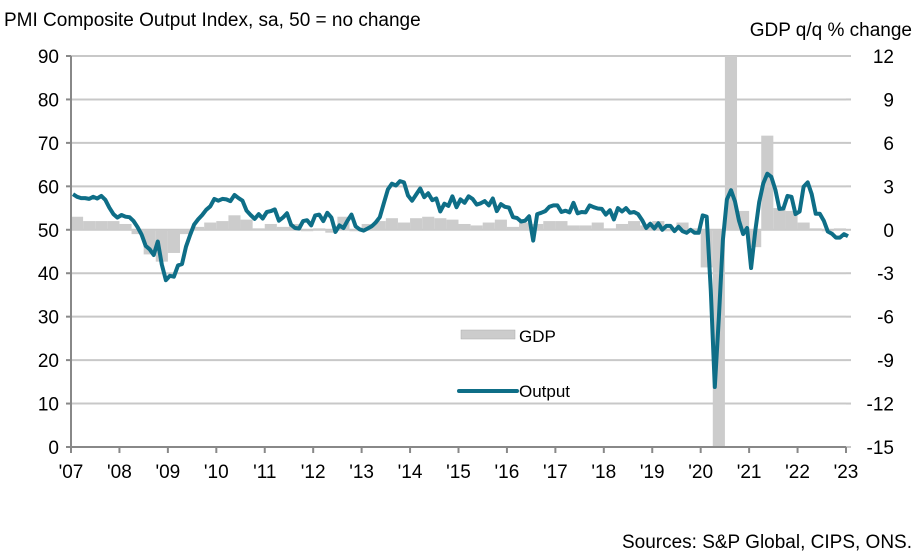 This screenshot has width=917, height=560. I want to click on left-axis-tick-label: 70, so click(48, 144).